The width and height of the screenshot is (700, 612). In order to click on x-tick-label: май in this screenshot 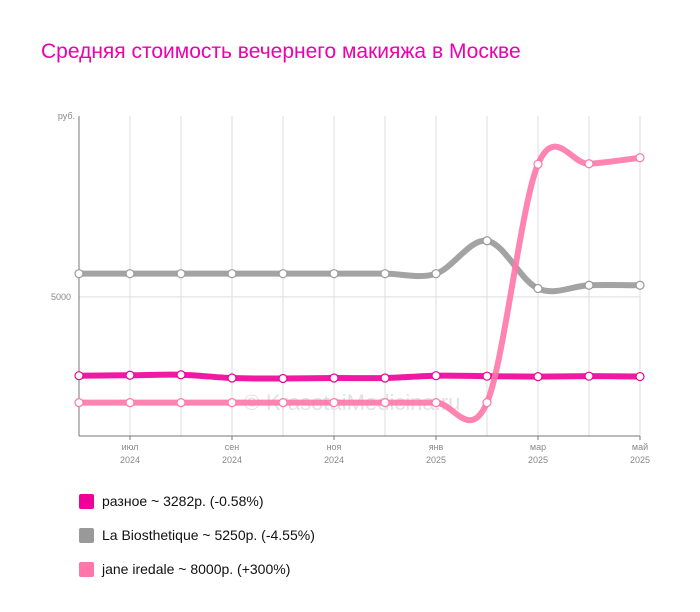, I will do `click(640, 447)`.